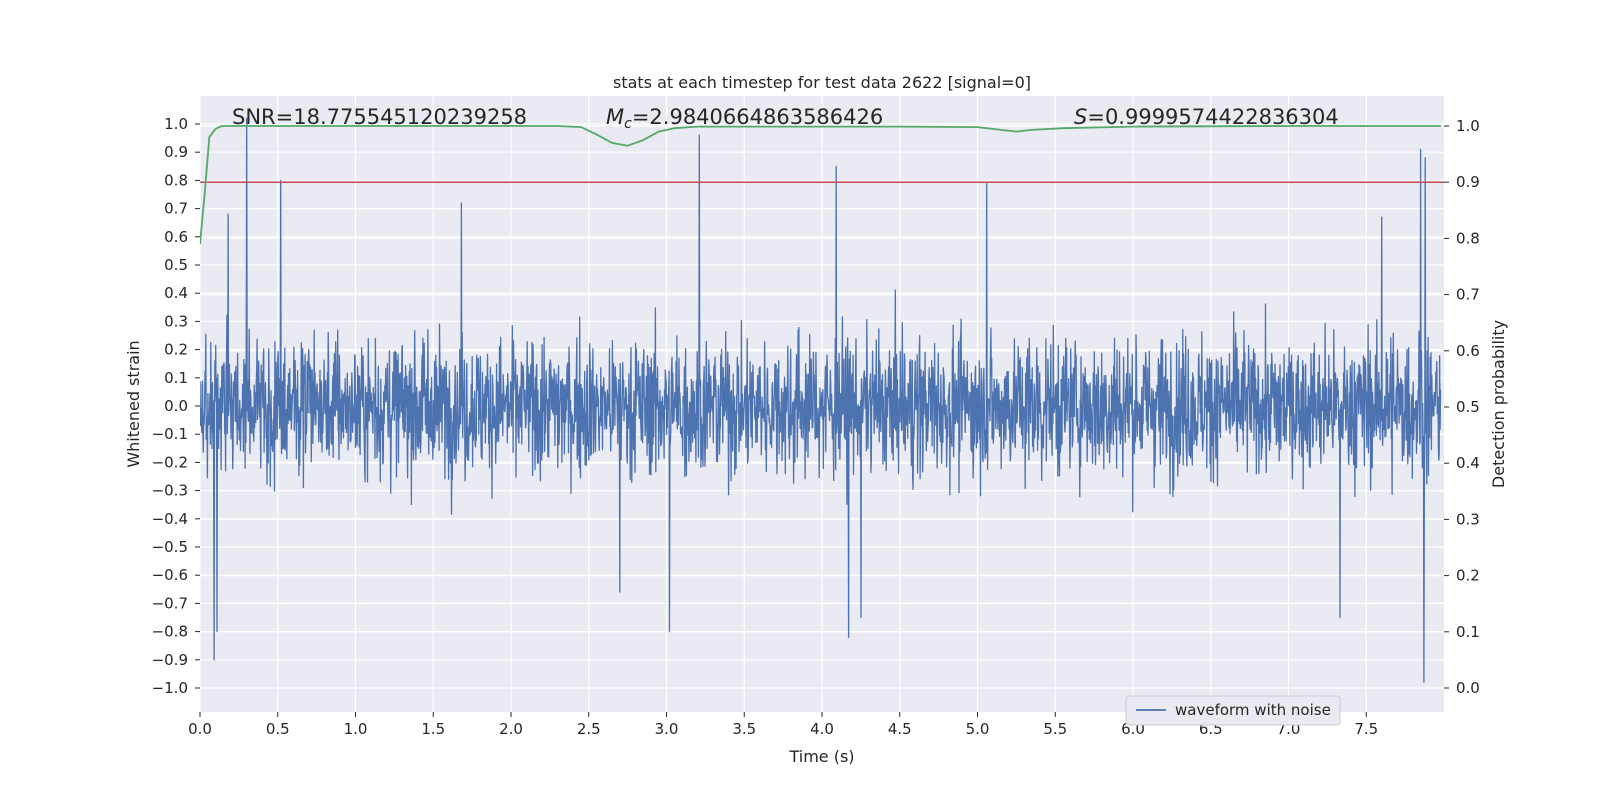 The image size is (1600, 800). What do you see at coordinates (170, 688) in the screenshot?
I see `y-tick-label: −1.0` at bounding box center [170, 688].